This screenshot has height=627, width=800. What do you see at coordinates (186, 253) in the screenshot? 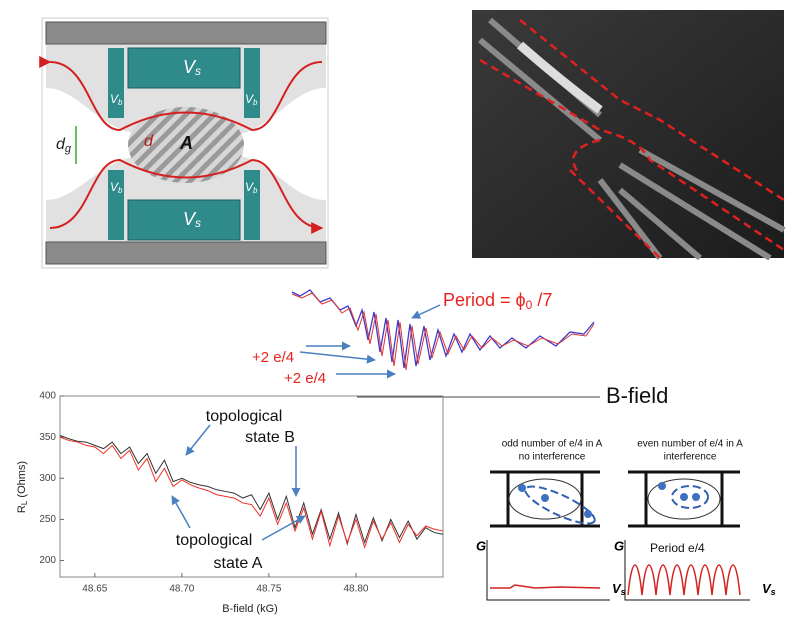
I see `bottom-bar` at bounding box center [186, 253].